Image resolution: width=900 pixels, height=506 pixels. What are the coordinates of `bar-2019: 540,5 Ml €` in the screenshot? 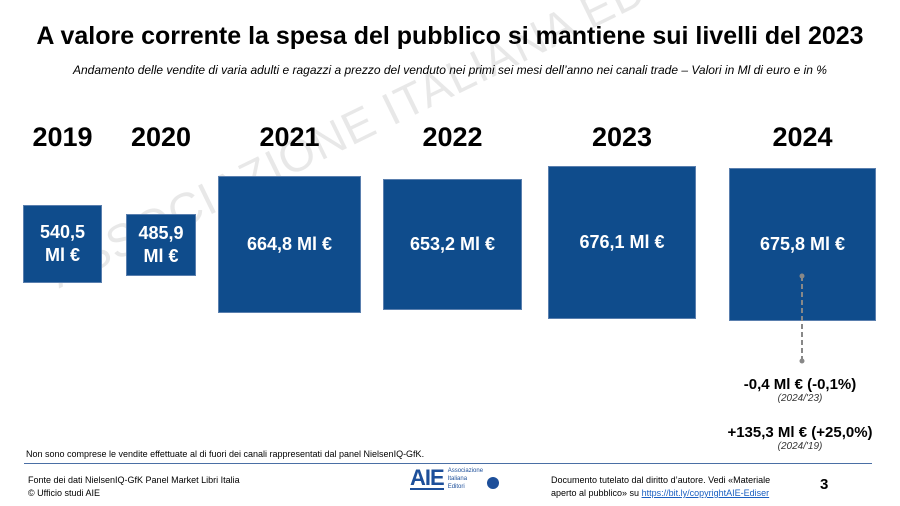 It's located at (62, 244).